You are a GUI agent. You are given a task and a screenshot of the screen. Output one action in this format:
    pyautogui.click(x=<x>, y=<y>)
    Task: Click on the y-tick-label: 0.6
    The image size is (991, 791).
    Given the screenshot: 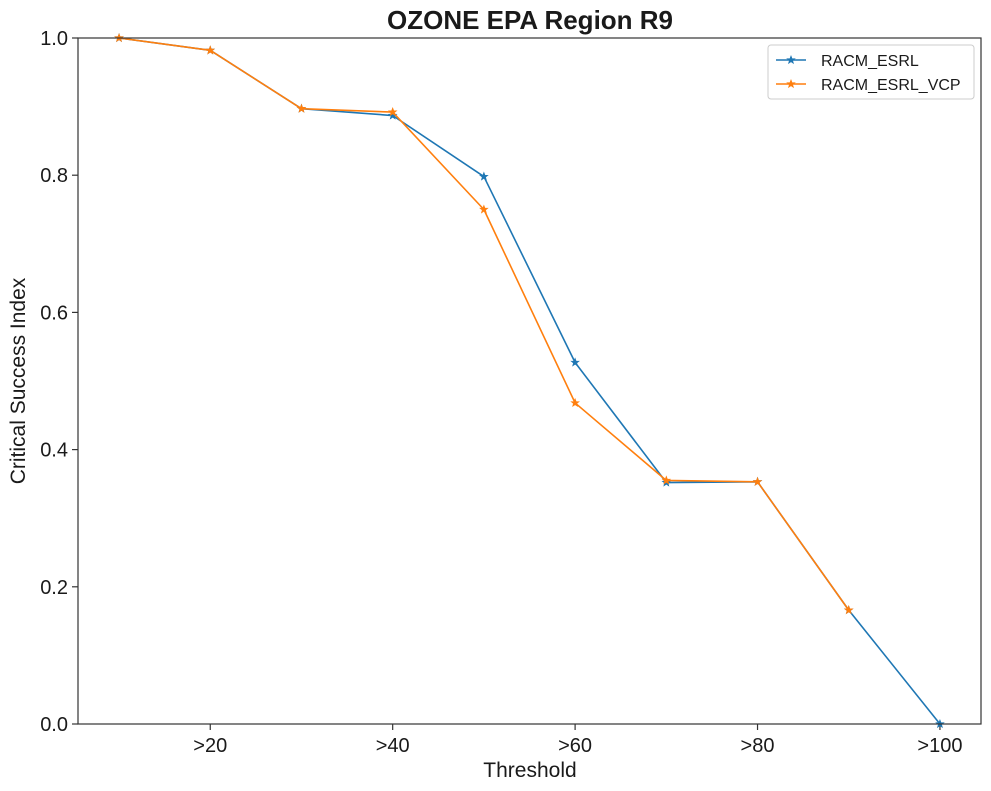 What is the action you would take?
    pyautogui.click(x=54, y=313)
    